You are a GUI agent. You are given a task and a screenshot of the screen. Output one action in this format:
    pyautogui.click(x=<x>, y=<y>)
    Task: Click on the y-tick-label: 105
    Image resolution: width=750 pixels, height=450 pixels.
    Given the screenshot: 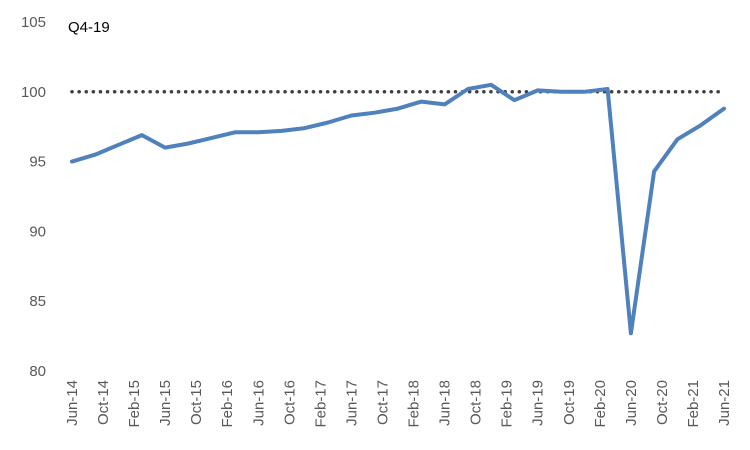 What is the action you would take?
    pyautogui.click(x=33, y=22)
    